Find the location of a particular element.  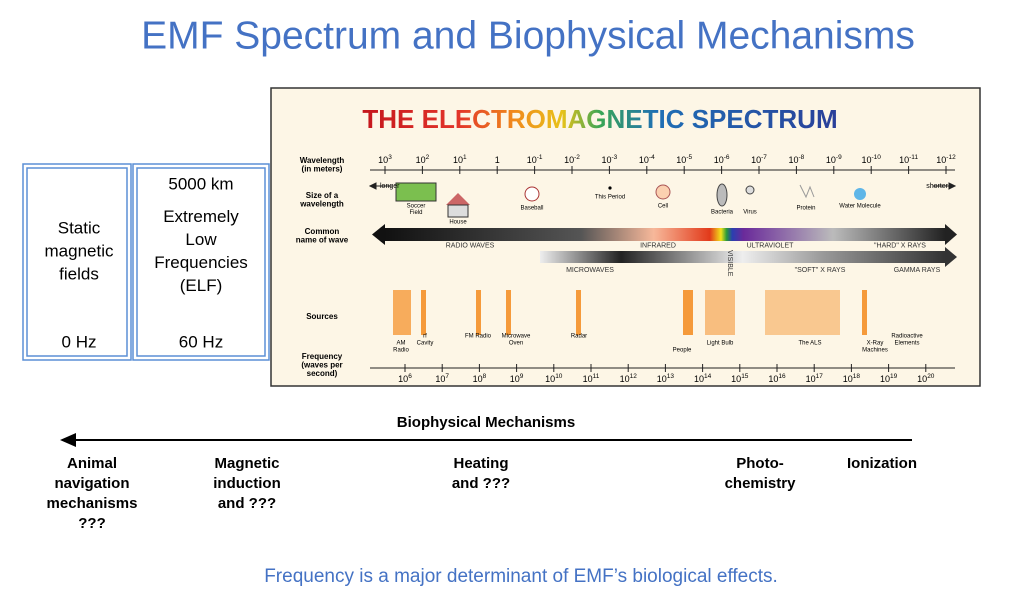

box-frames is located at coordinates (146, 262).